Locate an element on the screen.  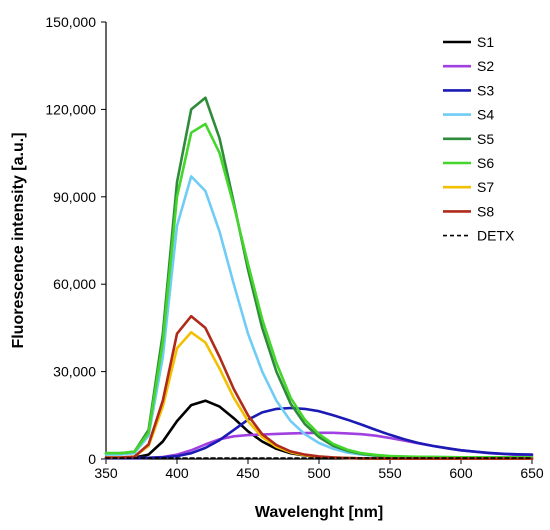
x-tick-label: 650 is located at coordinates (532, 473).